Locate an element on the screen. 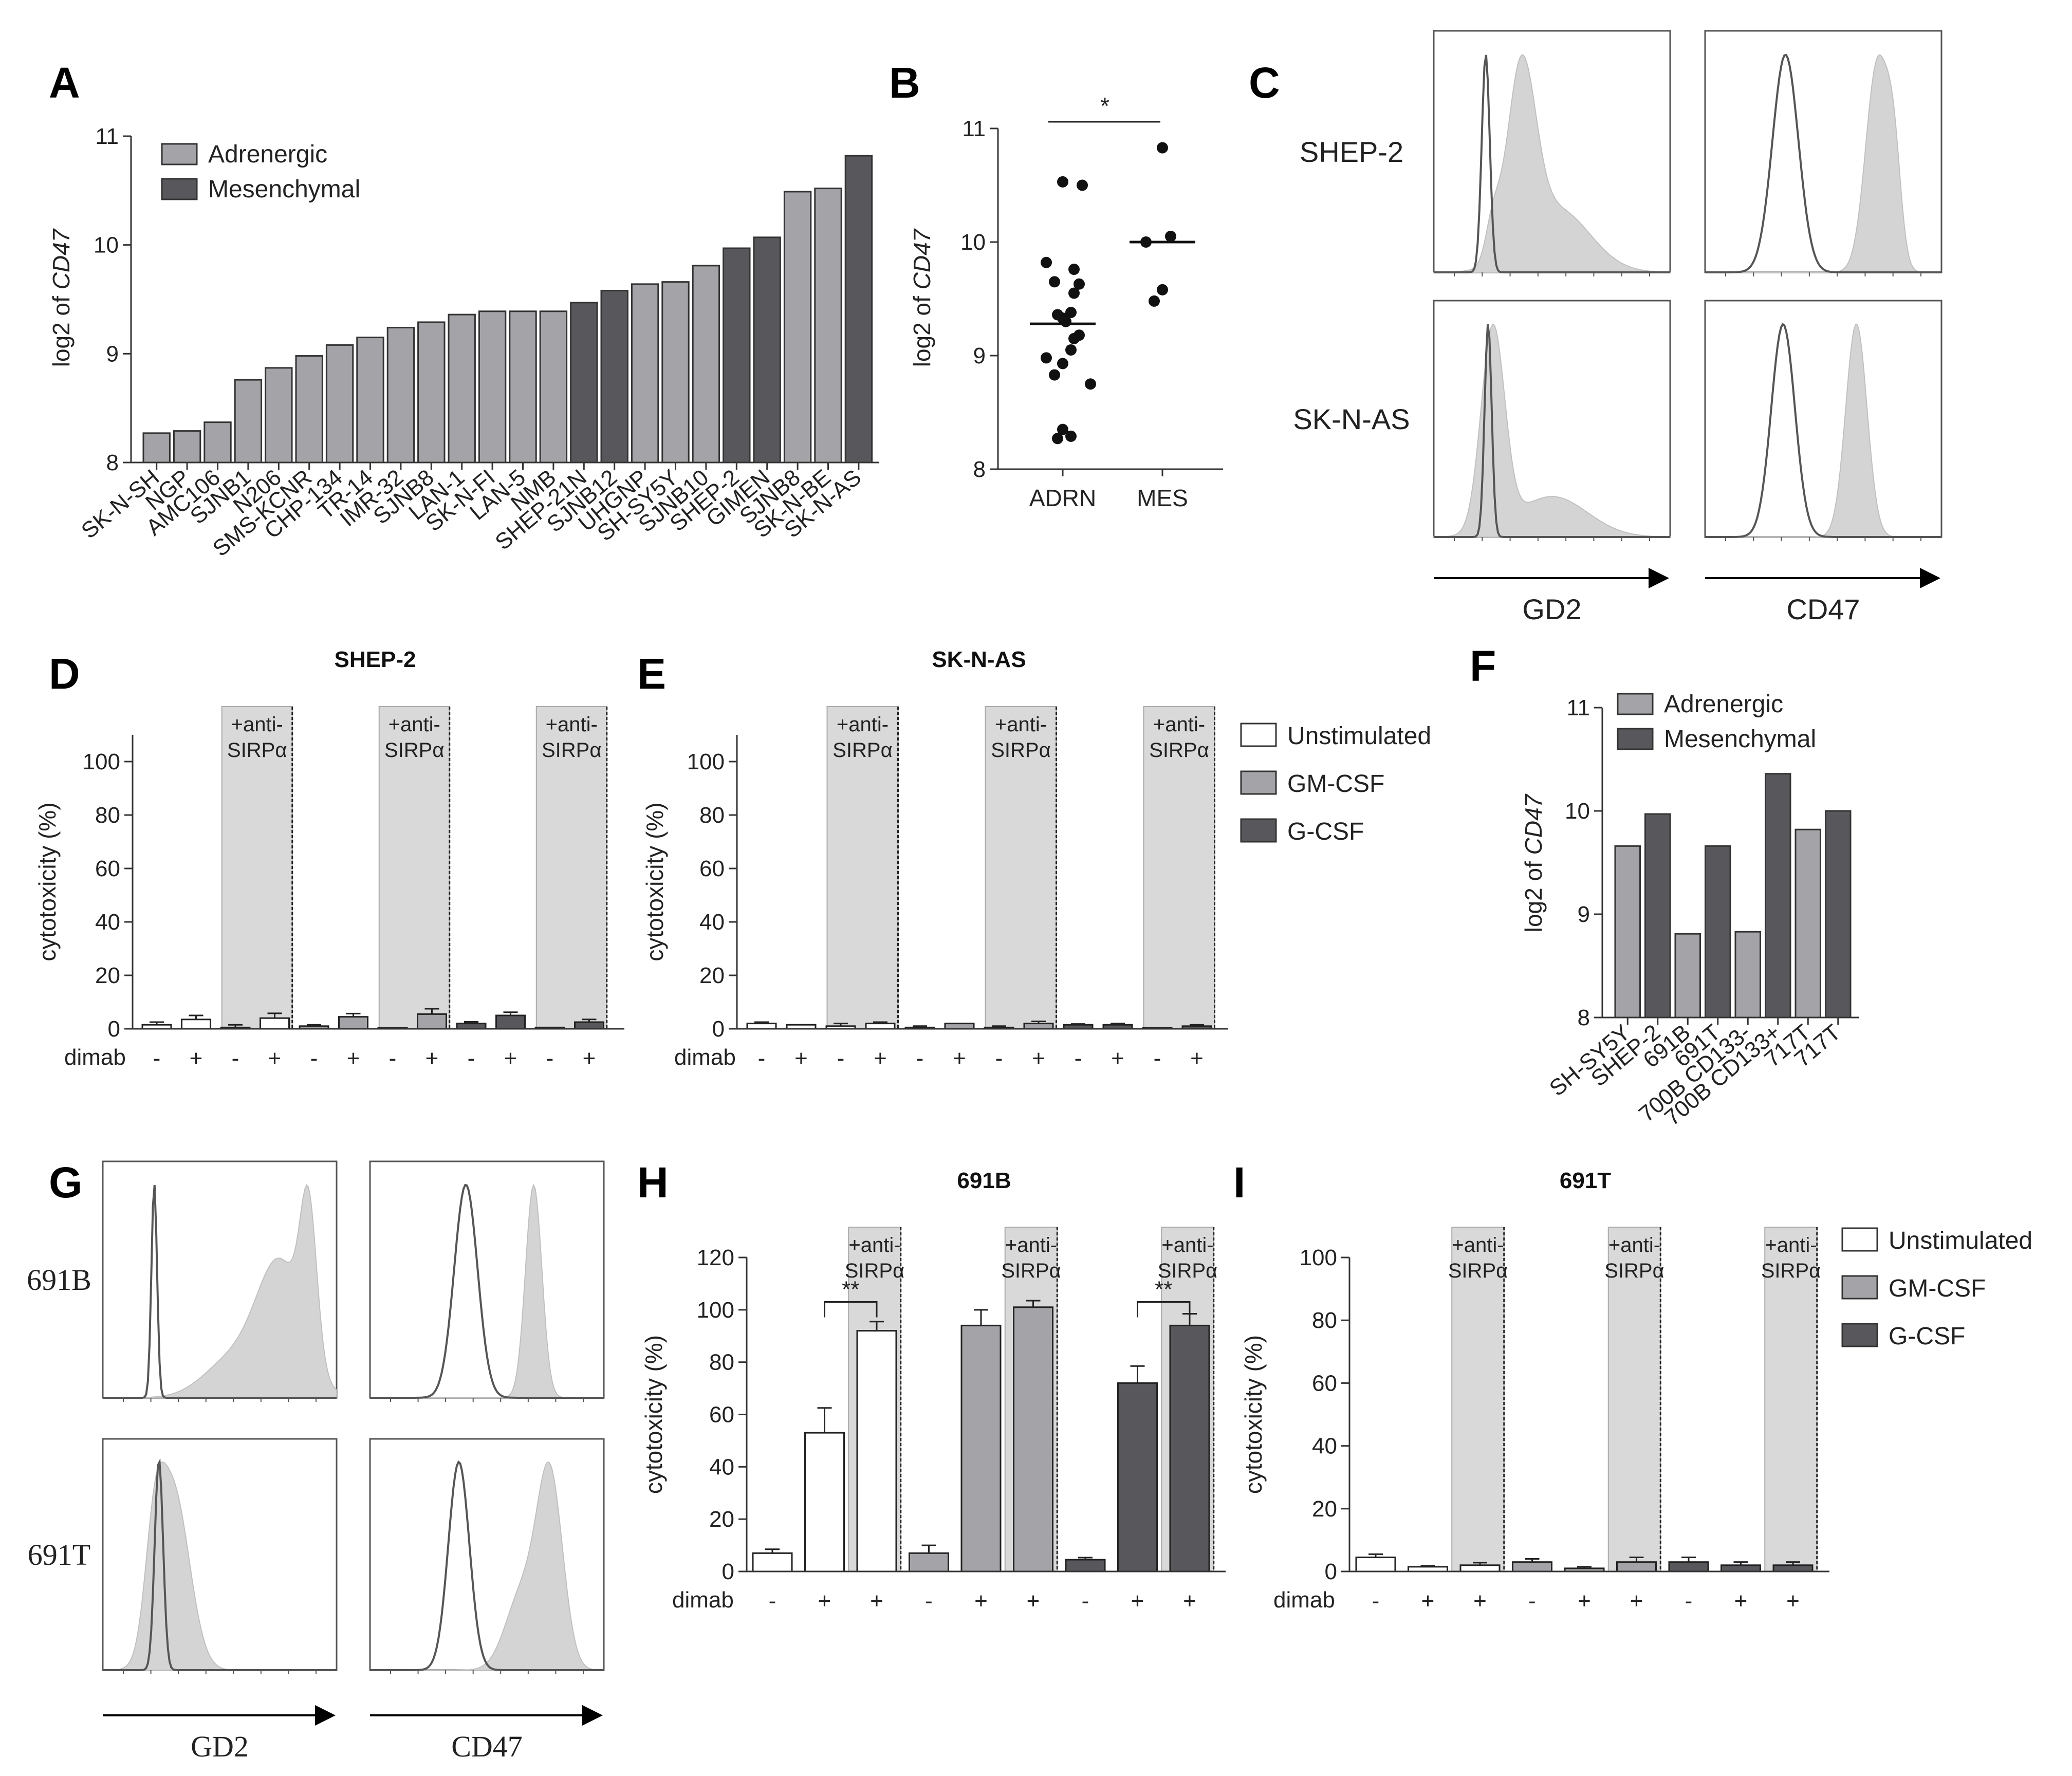 The width and height of the screenshot is (2072, 1776). y-tick-label: 60 is located at coordinates (712, 868).